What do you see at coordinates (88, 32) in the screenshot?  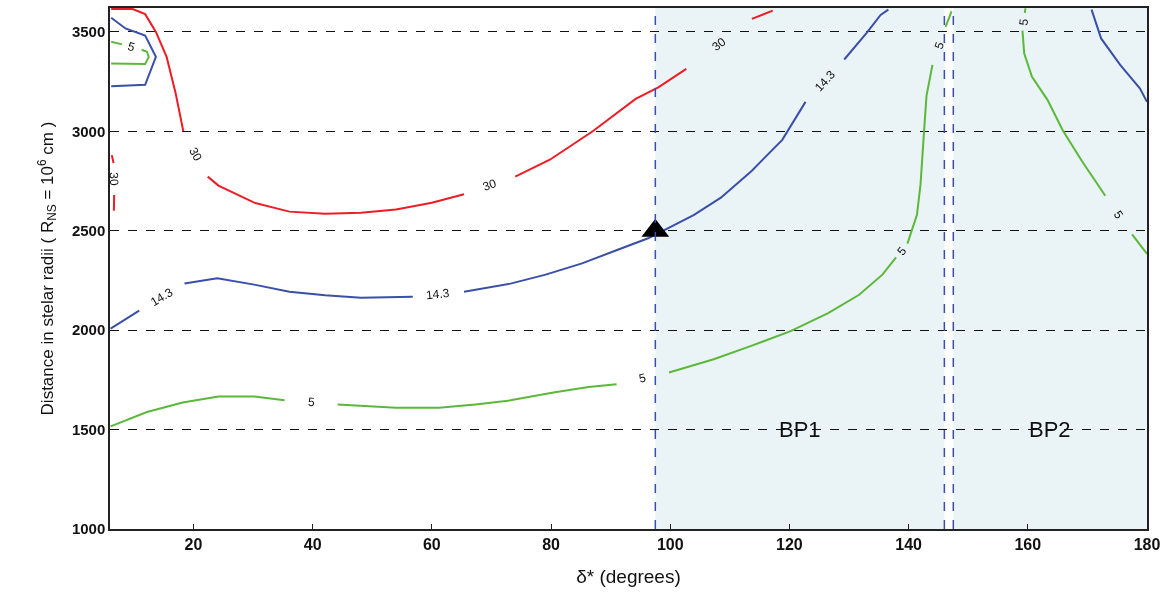 I see `y-tick-label: 3500` at bounding box center [88, 32].